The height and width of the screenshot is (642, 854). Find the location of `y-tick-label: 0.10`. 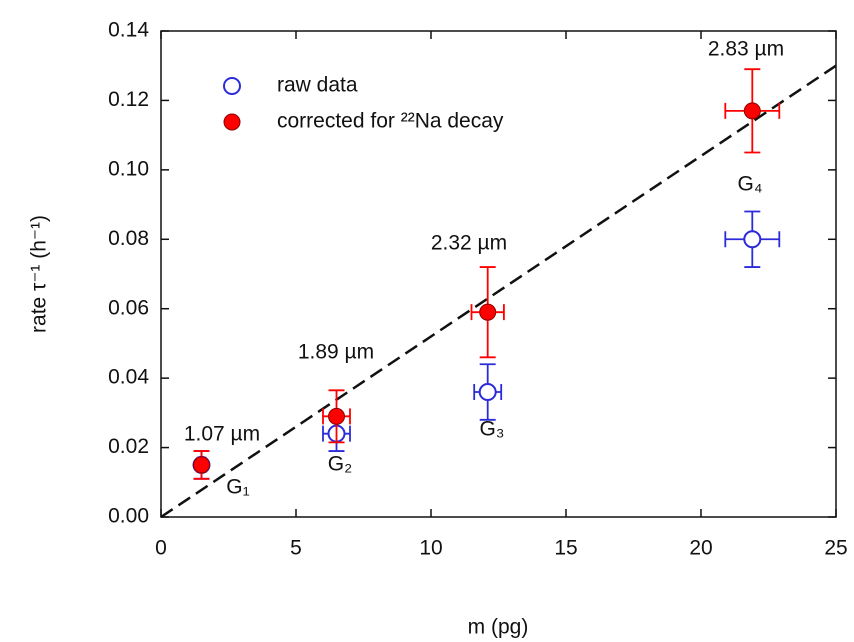

y-tick-label: 0.10 is located at coordinates (128, 168).